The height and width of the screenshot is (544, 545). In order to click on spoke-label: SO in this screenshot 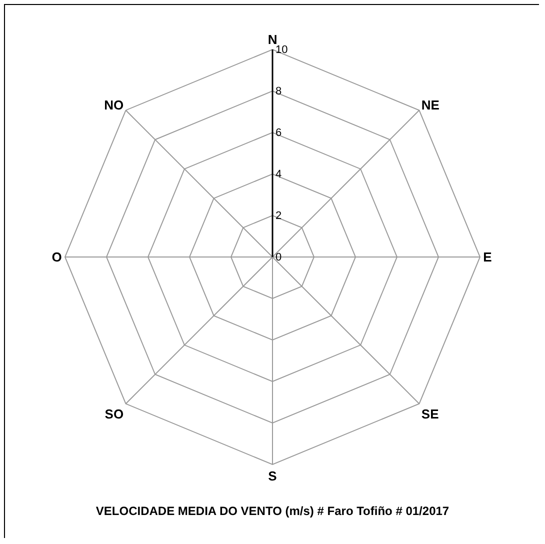, I will do `click(114, 414)`.